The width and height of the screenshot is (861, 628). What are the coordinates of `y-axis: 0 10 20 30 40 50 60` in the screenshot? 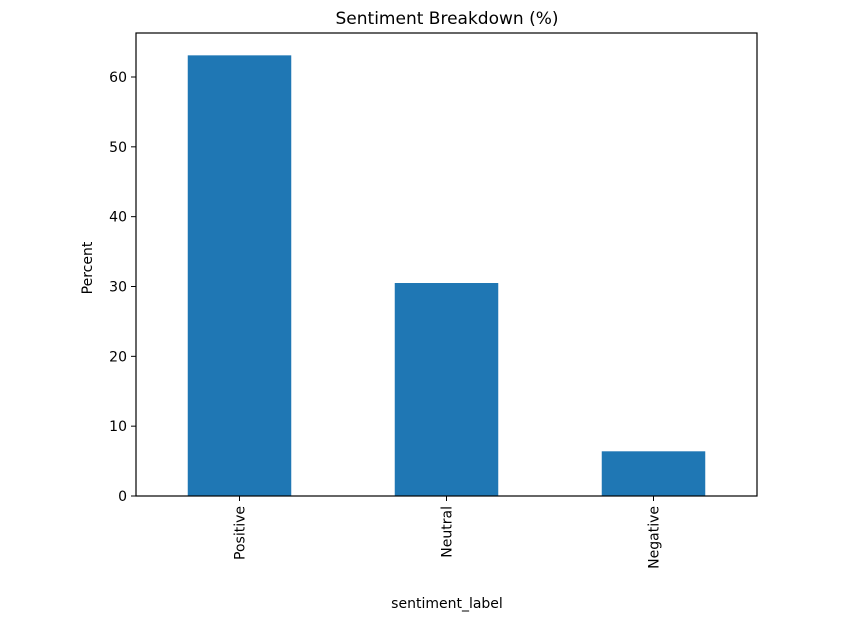 It's located at (122, 287).